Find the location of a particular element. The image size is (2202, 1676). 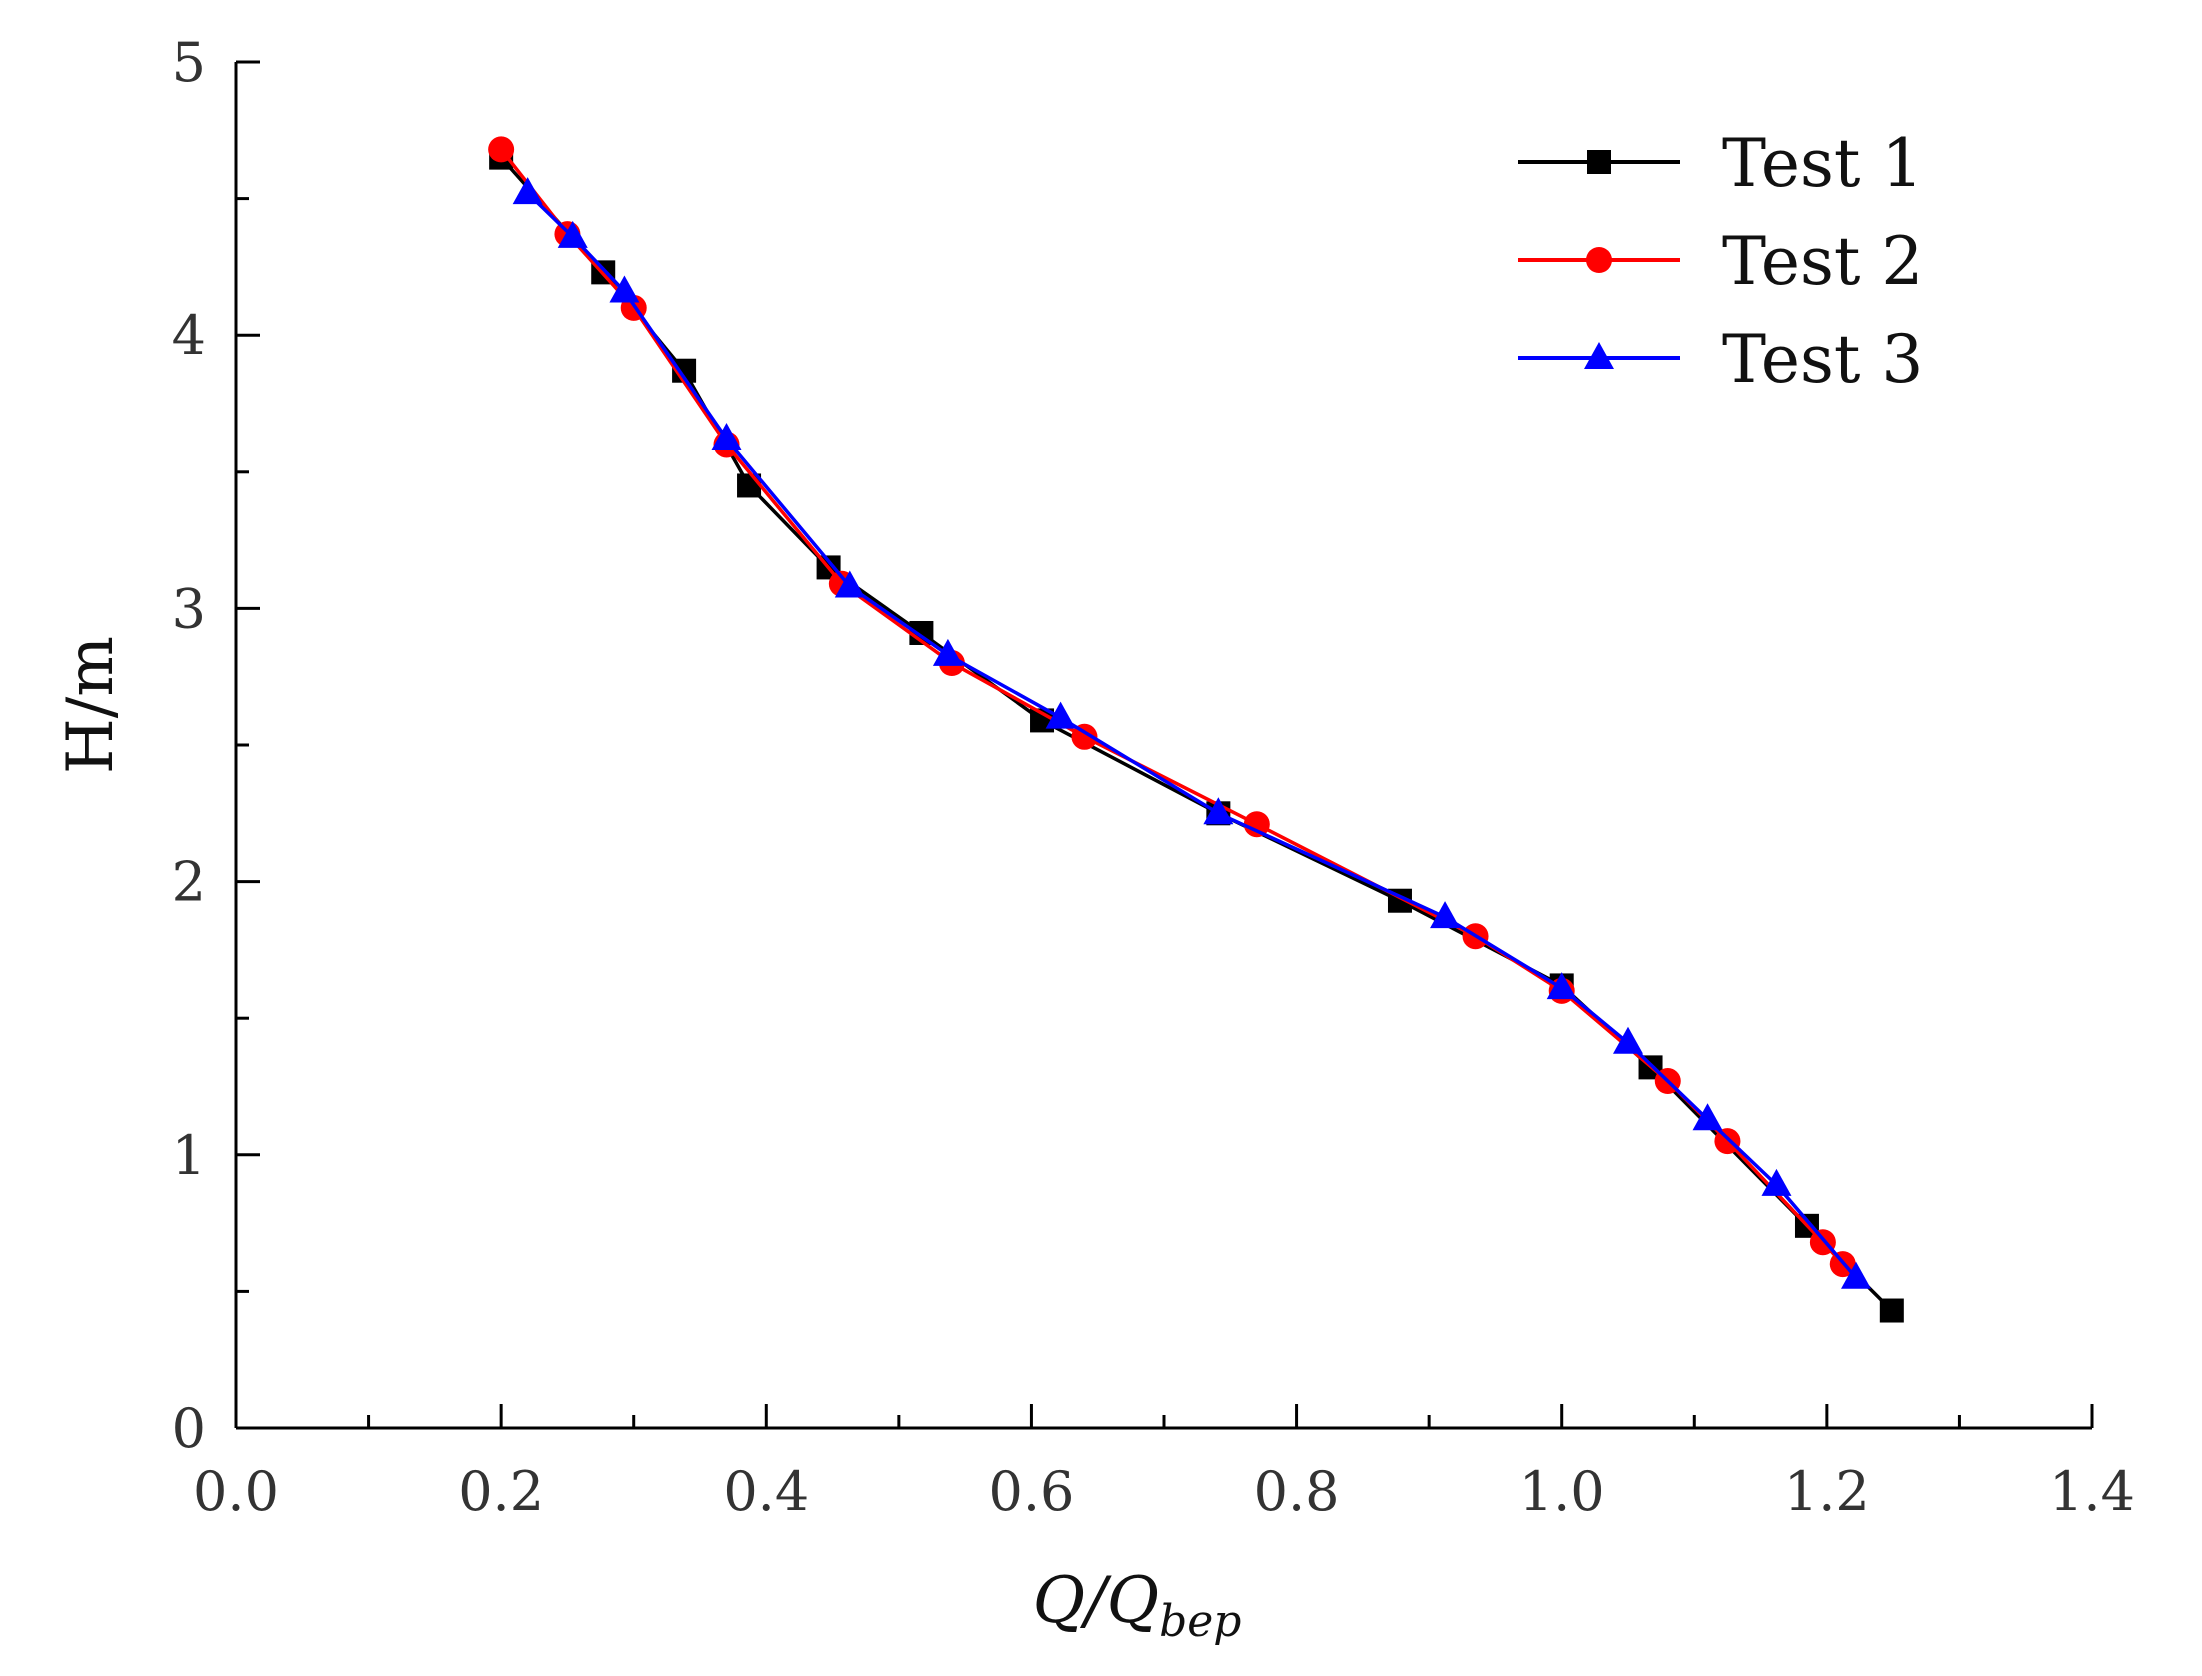

x-tick-label: 1.4 is located at coordinates (2092, 1491).